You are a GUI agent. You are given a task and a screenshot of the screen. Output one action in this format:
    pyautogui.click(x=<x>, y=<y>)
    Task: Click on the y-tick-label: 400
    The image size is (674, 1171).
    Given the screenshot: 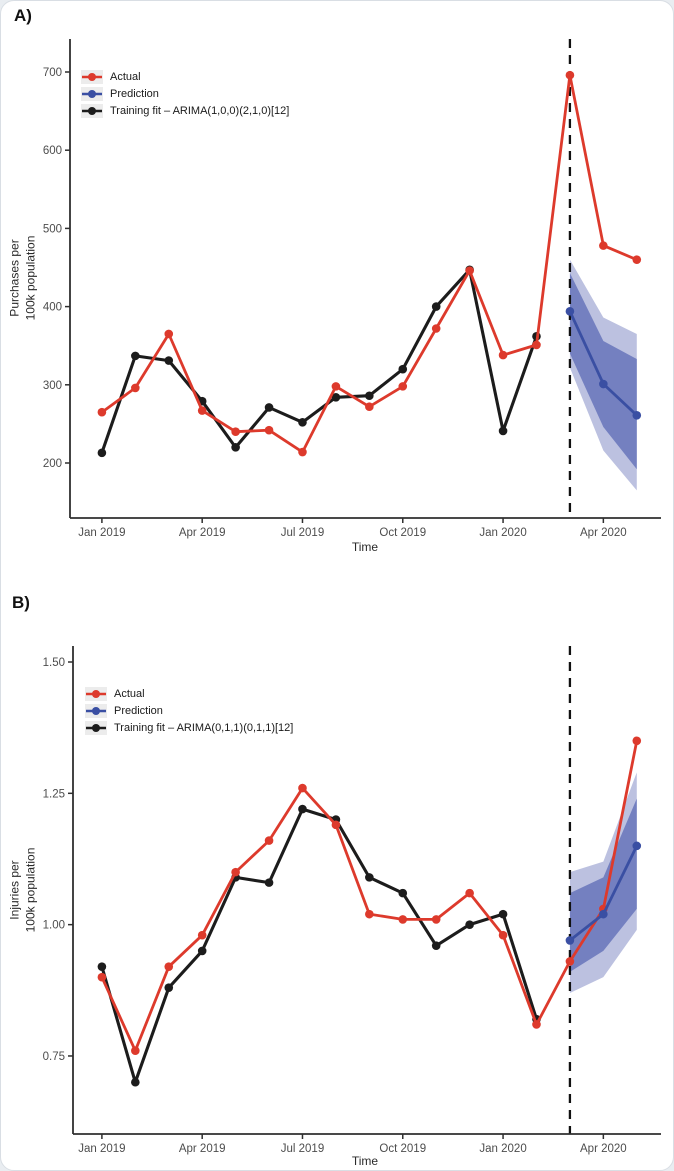 What is the action you would take?
    pyautogui.click(x=52, y=308)
    